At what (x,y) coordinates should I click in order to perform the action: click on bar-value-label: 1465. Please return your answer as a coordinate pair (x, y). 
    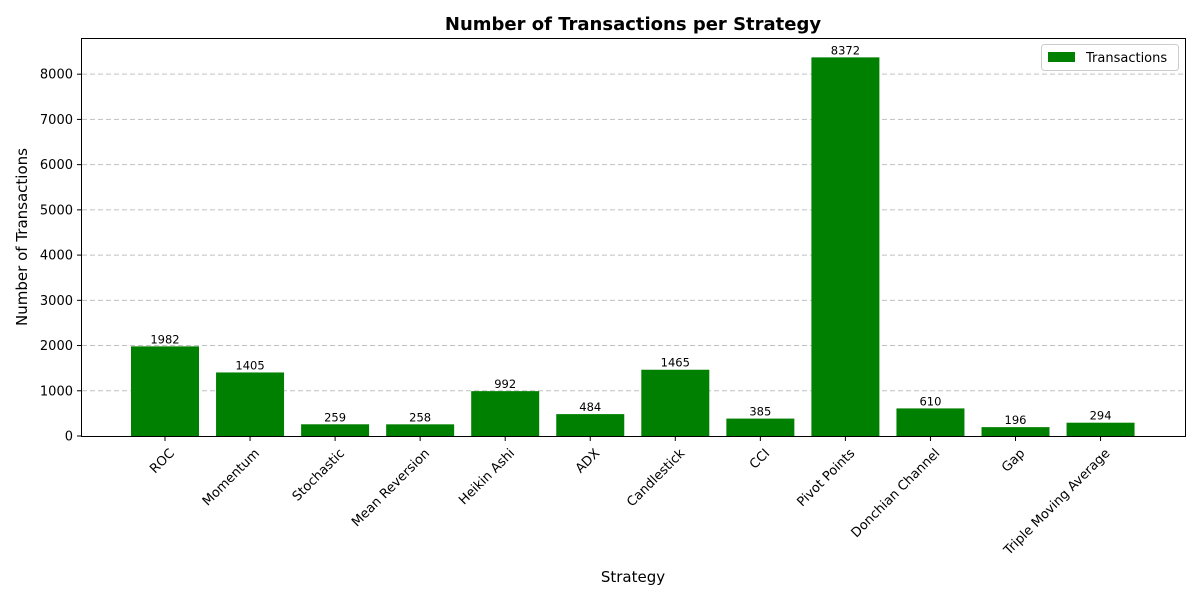
    Looking at the image, I should click on (675, 363).